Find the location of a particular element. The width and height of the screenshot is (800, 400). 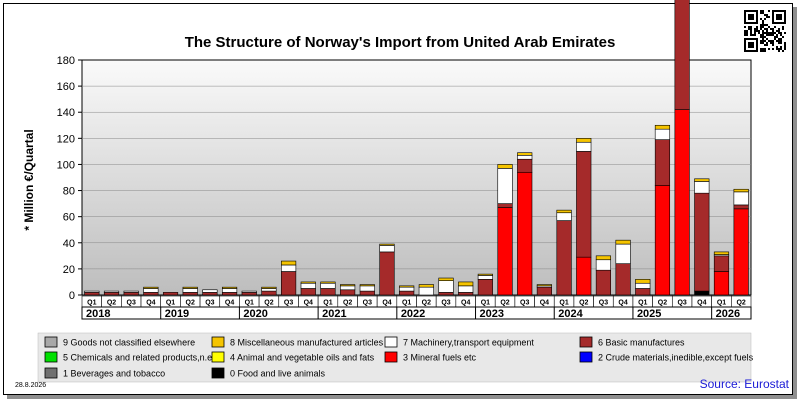

legend-label: 8 Miscellaneous manufactured articles is located at coordinates (307, 343).